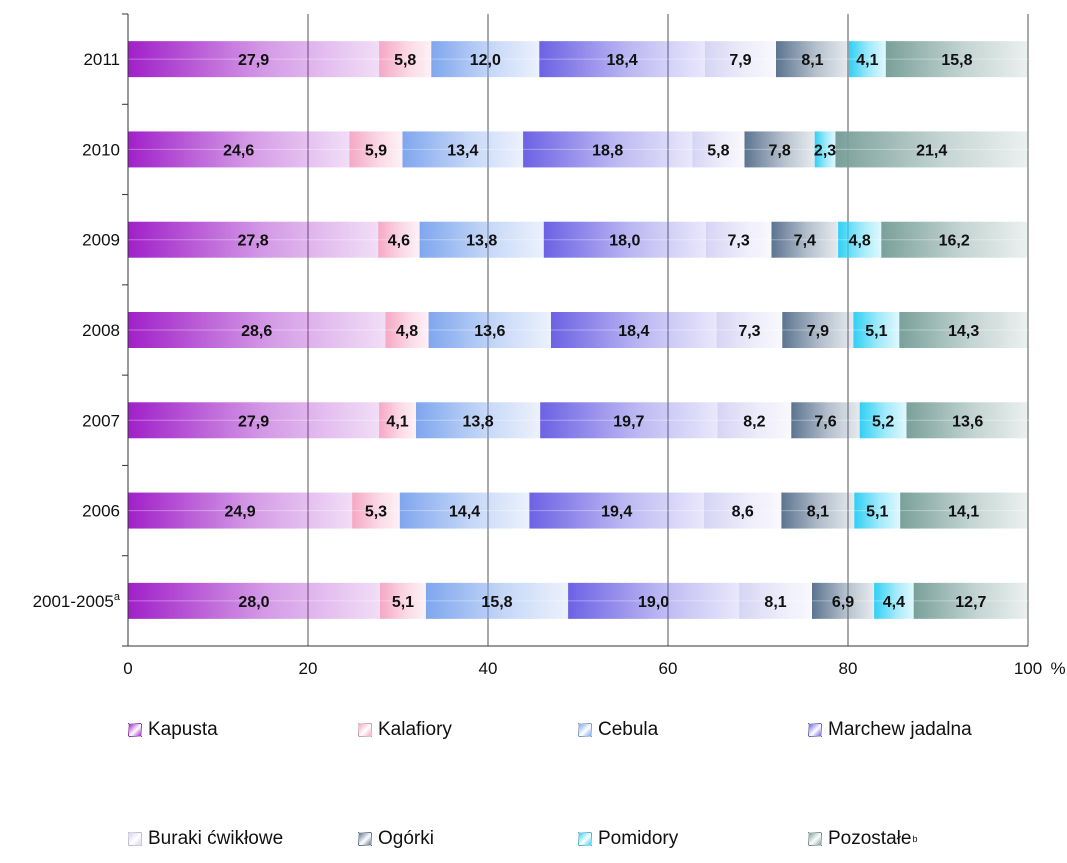  I want to click on category-label: 2010, so click(101, 149).